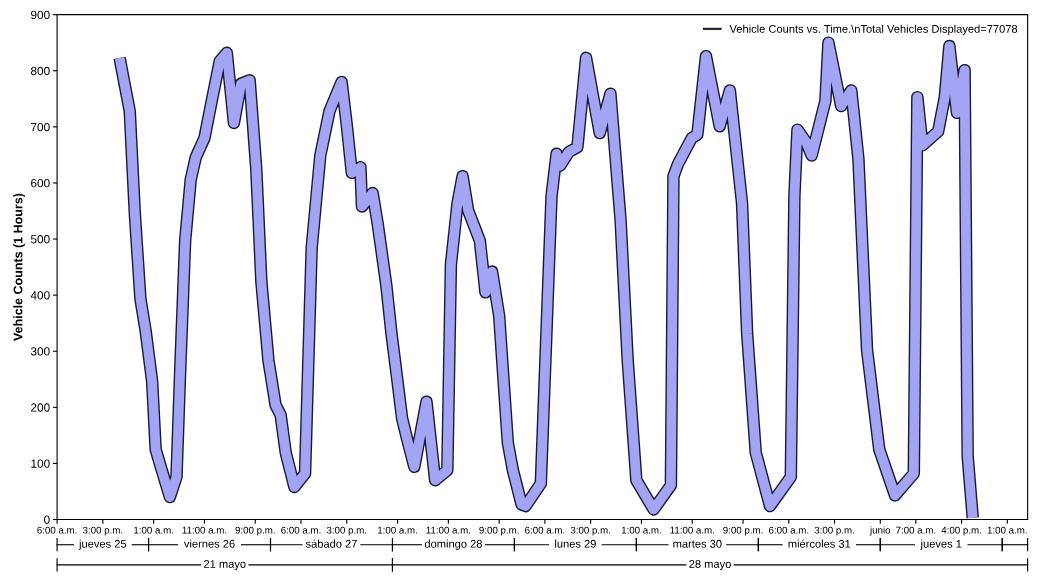 Image resolution: width=1038 pixels, height=587 pixels. What do you see at coordinates (710, 565) in the screenshot?
I see `text: 28 mayo` at bounding box center [710, 565].